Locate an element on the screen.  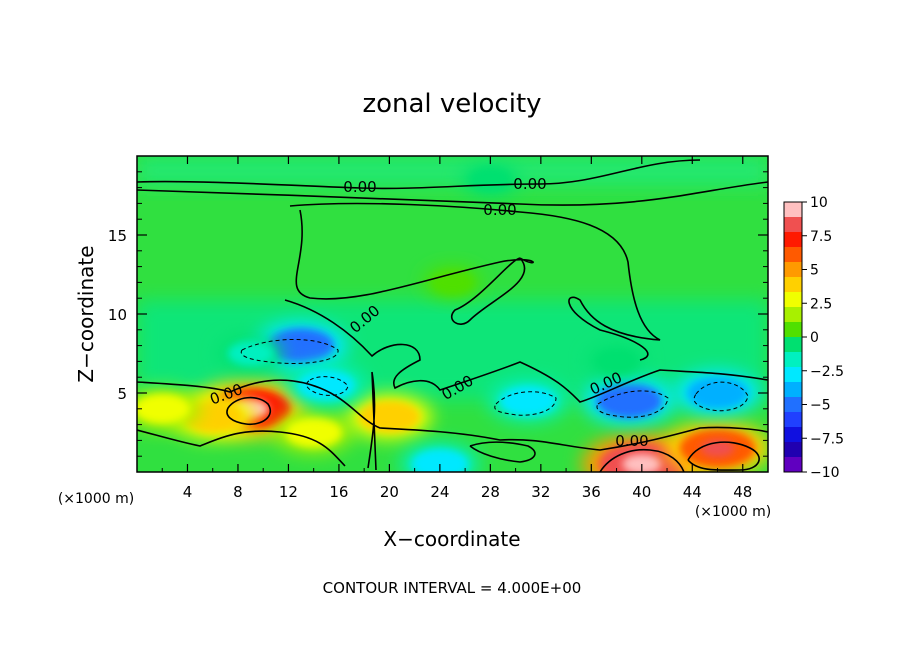
y-tick-label: 15 is located at coordinates (117, 236).